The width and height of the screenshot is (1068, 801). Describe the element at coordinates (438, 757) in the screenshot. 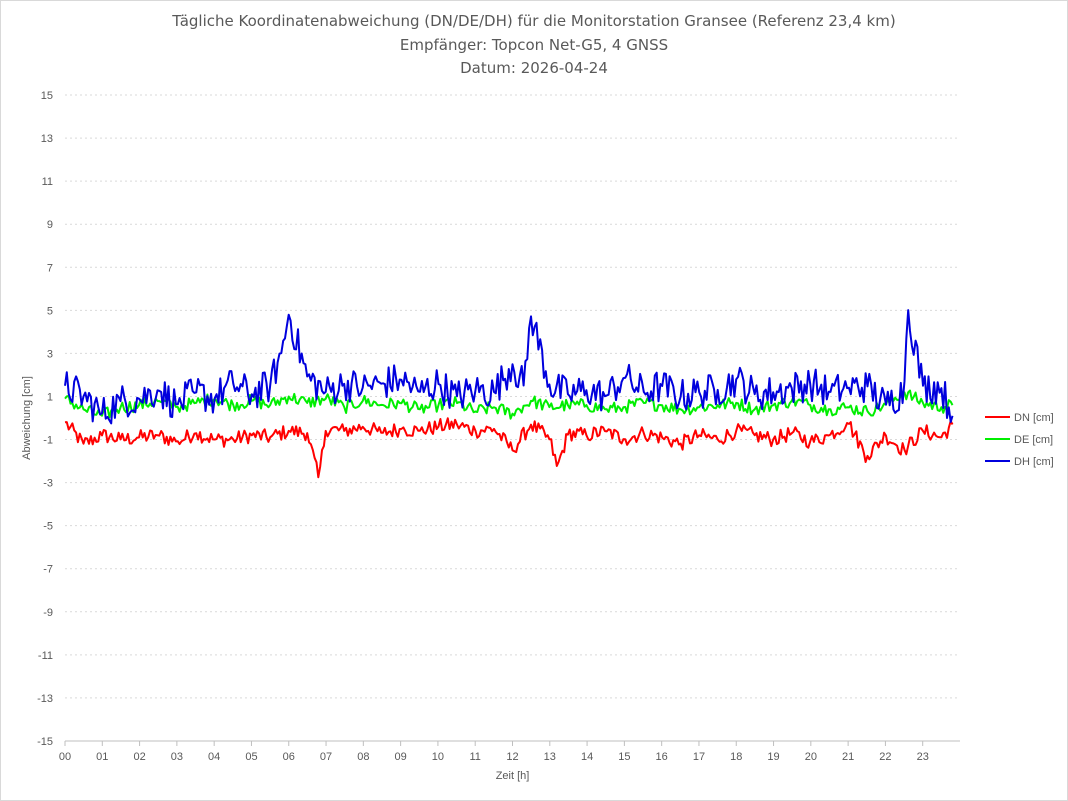

I see `x-tick-label: 10` at that location.